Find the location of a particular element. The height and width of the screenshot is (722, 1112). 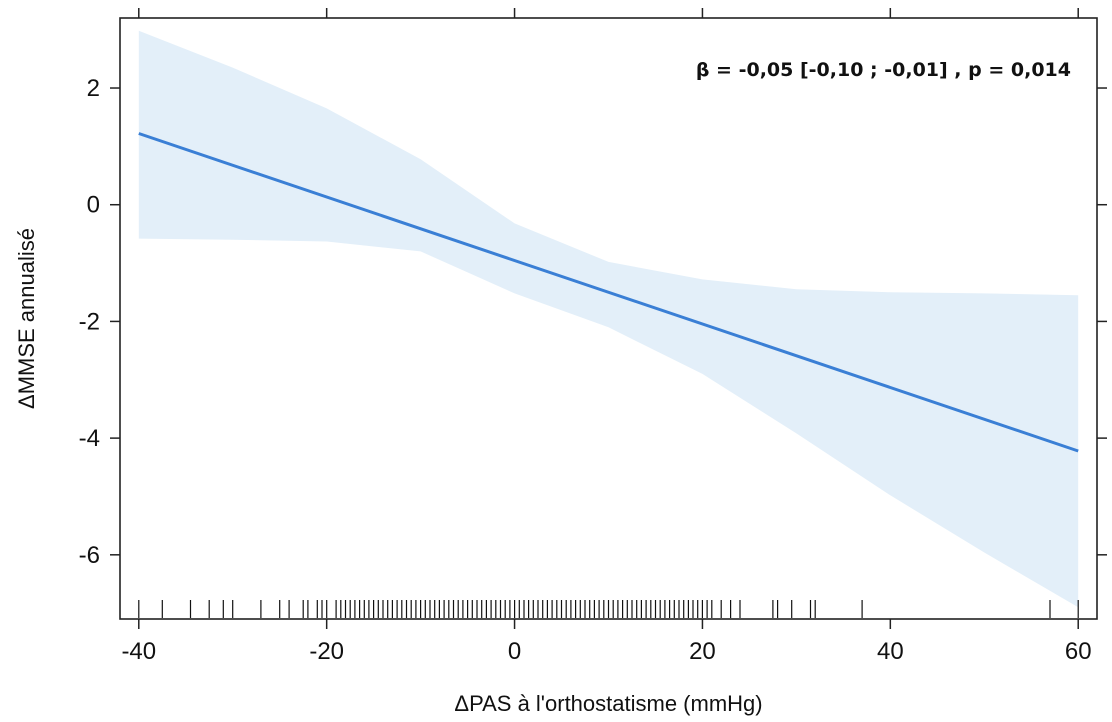

rug-marks is located at coordinates (608, 609).